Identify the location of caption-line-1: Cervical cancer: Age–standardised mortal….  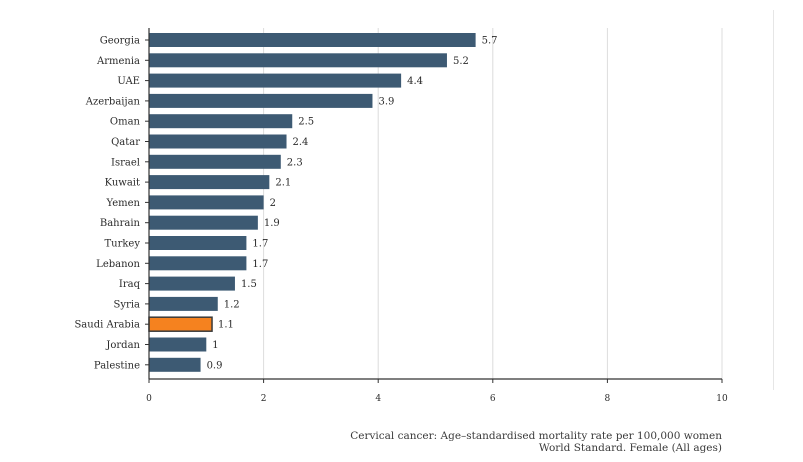
(536, 436).